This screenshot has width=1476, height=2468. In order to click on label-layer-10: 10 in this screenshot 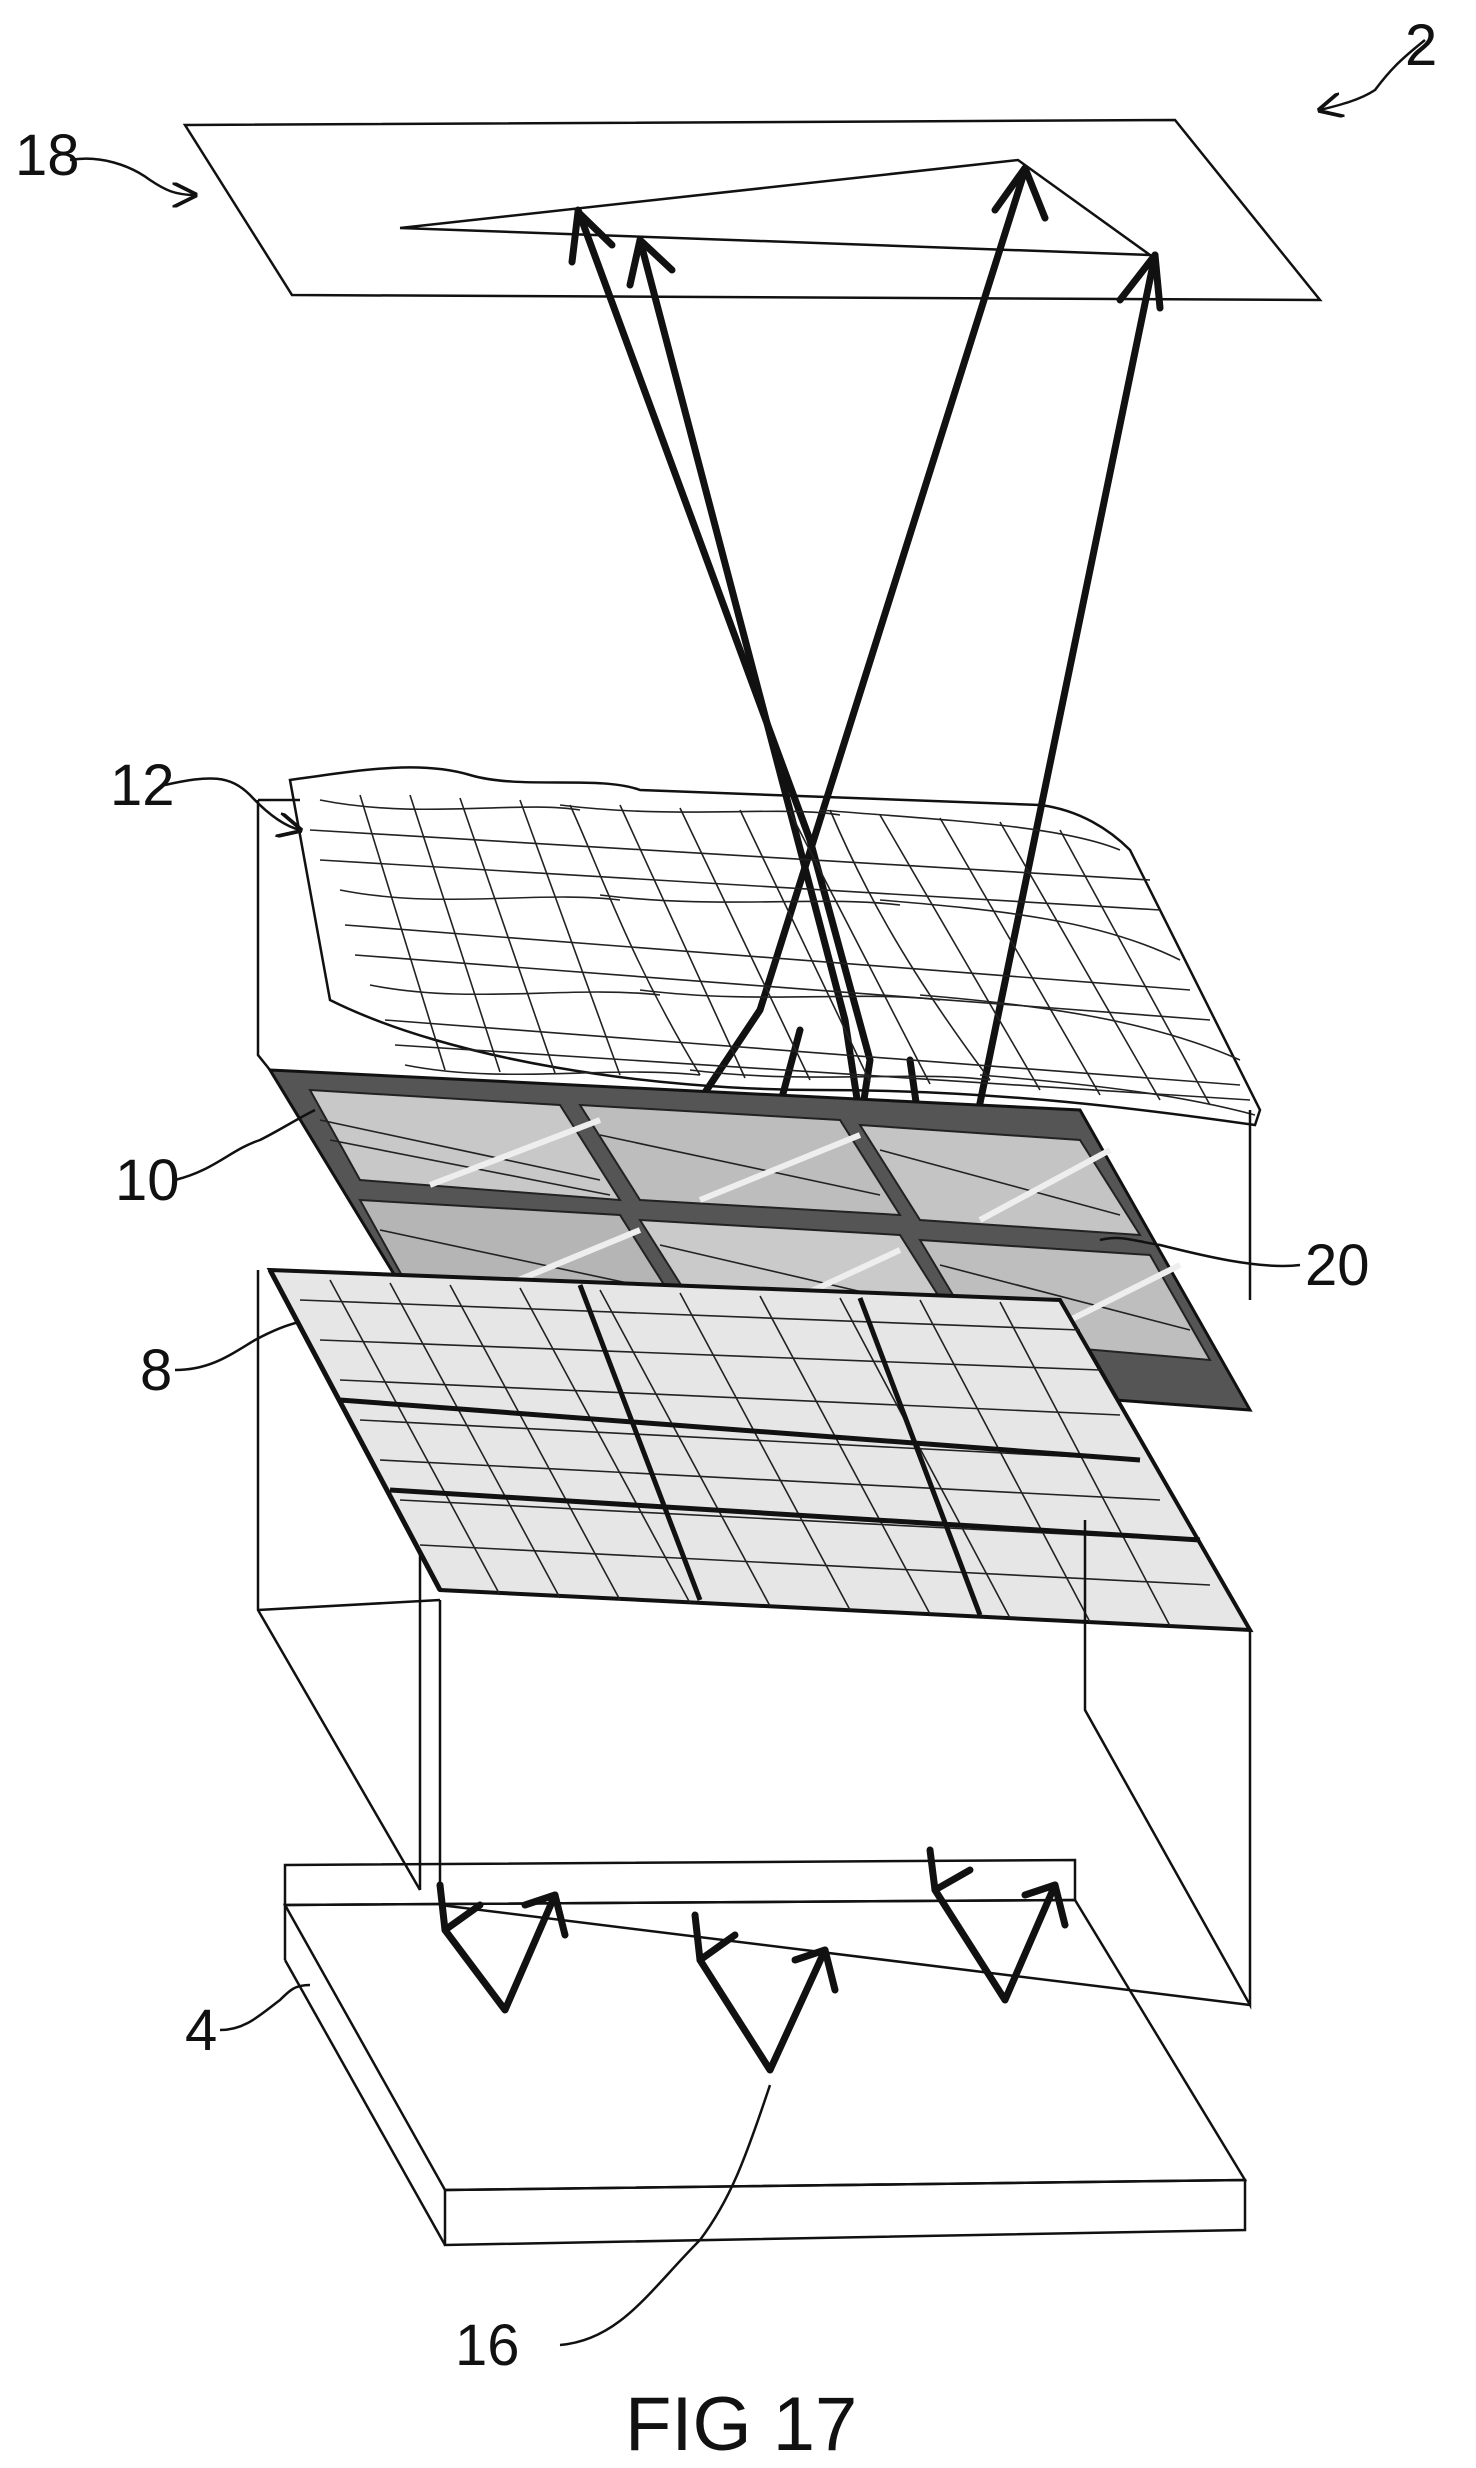, I will do `click(147, 1180)`.